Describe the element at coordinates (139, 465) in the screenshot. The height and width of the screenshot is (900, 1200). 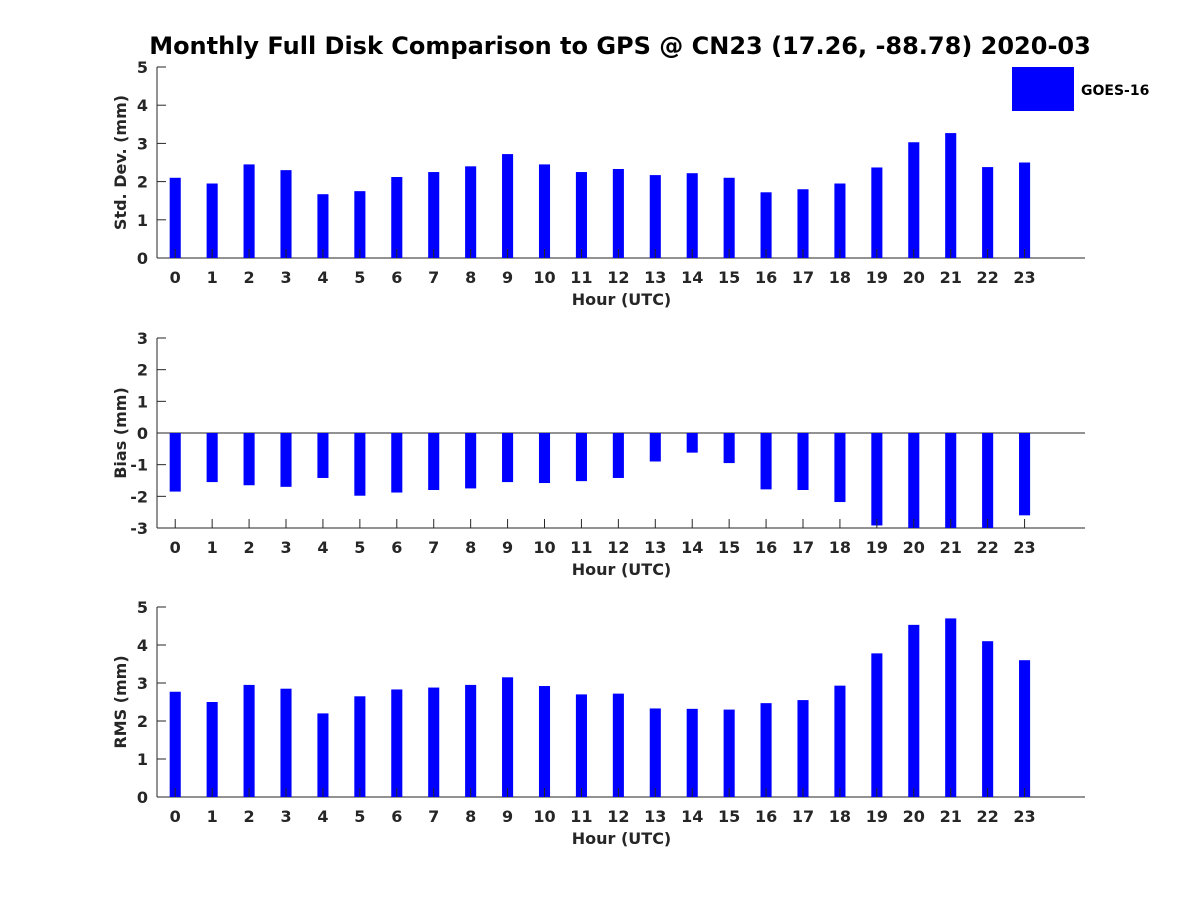
I see `y-tick-label: -1` at that location.